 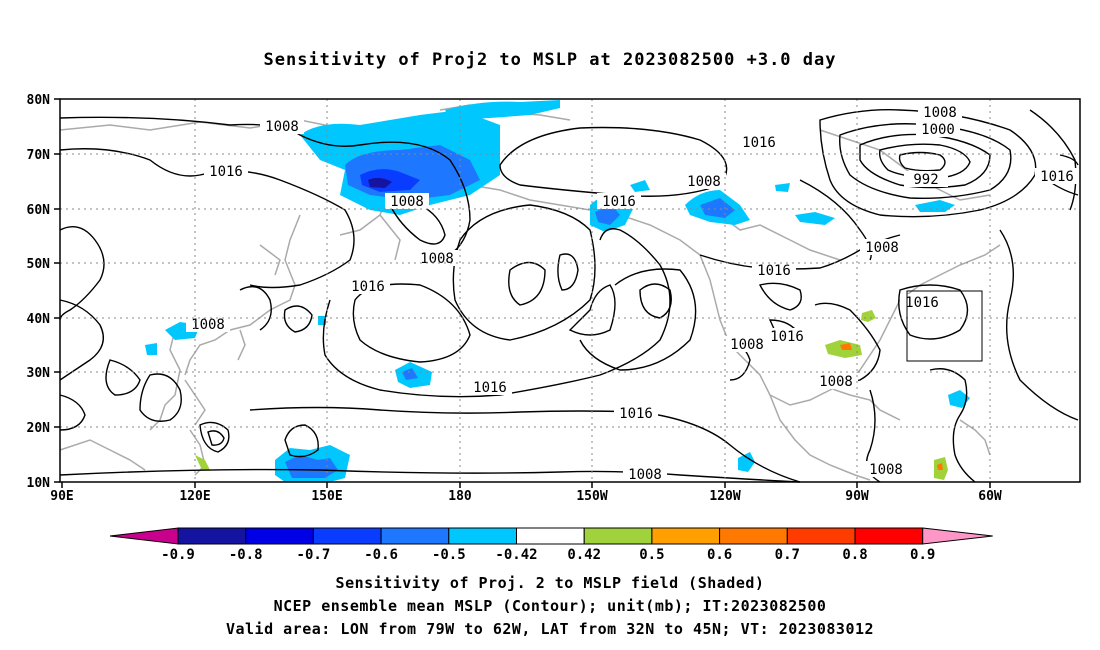 I want to click on lat-label: 10N, so click(x=39, y=483).